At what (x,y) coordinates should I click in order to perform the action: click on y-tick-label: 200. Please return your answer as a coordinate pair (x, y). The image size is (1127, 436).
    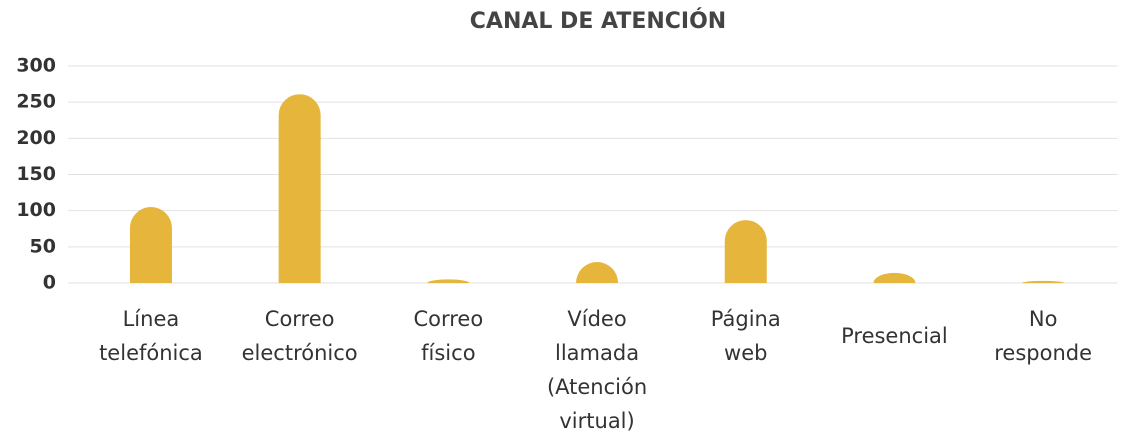
    Looking at the image, I should click on (36, 138).